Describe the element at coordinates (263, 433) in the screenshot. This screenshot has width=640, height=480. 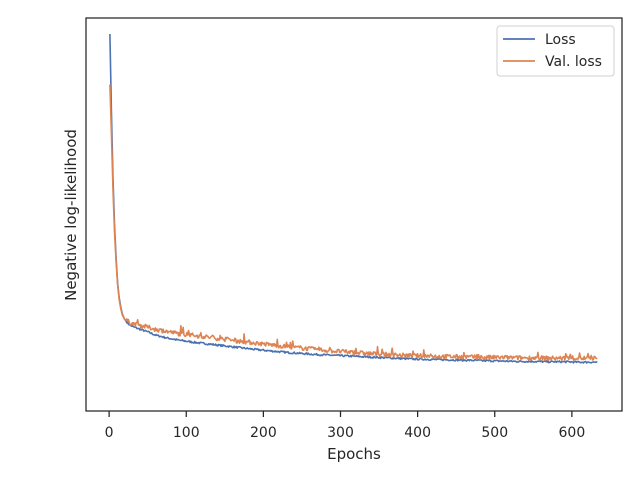
I see `x-tick-label: 200` at that location.